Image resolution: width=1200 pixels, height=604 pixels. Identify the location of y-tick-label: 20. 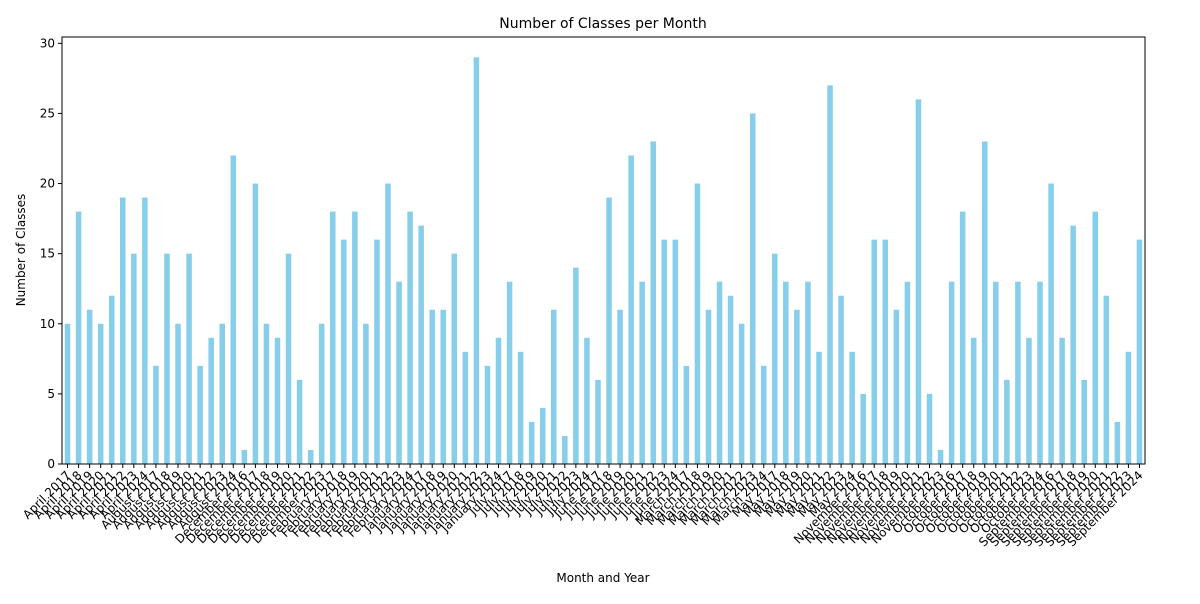
(47, 184).